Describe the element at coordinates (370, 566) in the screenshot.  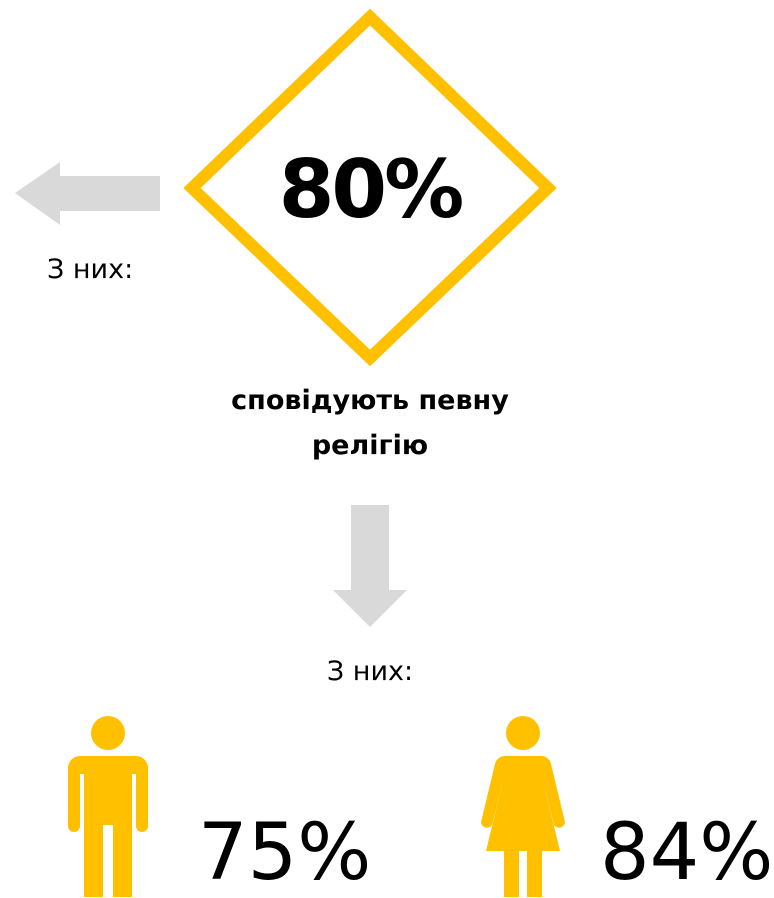
I see `down-arrow` at that location.